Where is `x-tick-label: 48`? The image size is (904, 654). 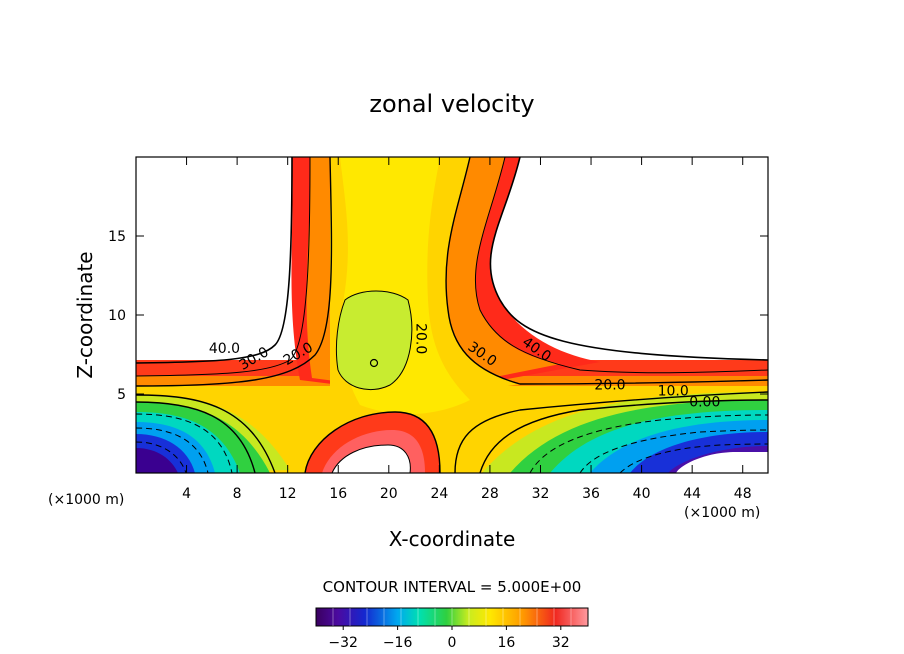 x-tick-label: 48 is located at coordinates (743, 494).